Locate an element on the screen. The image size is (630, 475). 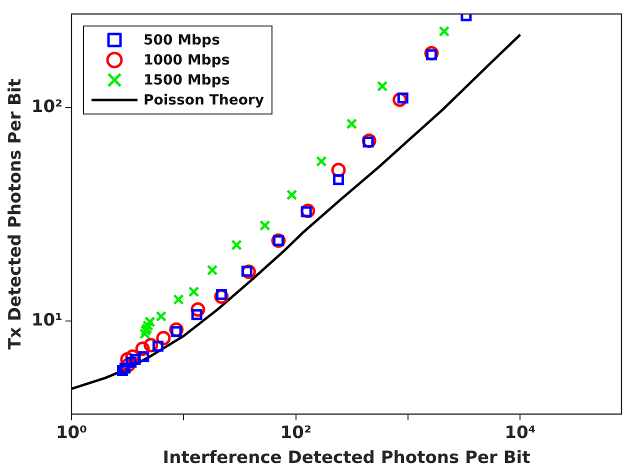
x-tick-label: 10⁴ is located at coordinates (520, 432).